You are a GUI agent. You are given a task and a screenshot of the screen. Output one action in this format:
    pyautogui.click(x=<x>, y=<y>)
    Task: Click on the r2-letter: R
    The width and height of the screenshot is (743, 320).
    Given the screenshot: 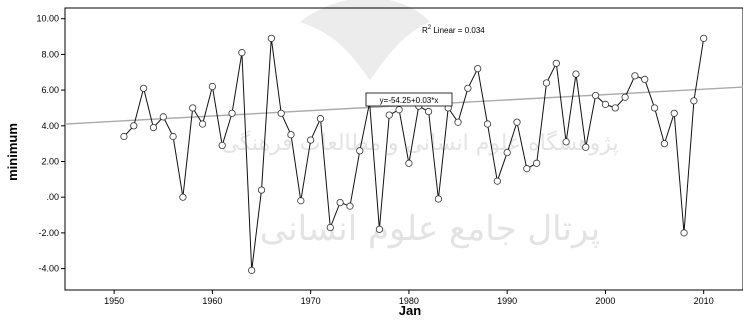 What is the action you would take?
    pyautogui.click(x=425, y=30)
    